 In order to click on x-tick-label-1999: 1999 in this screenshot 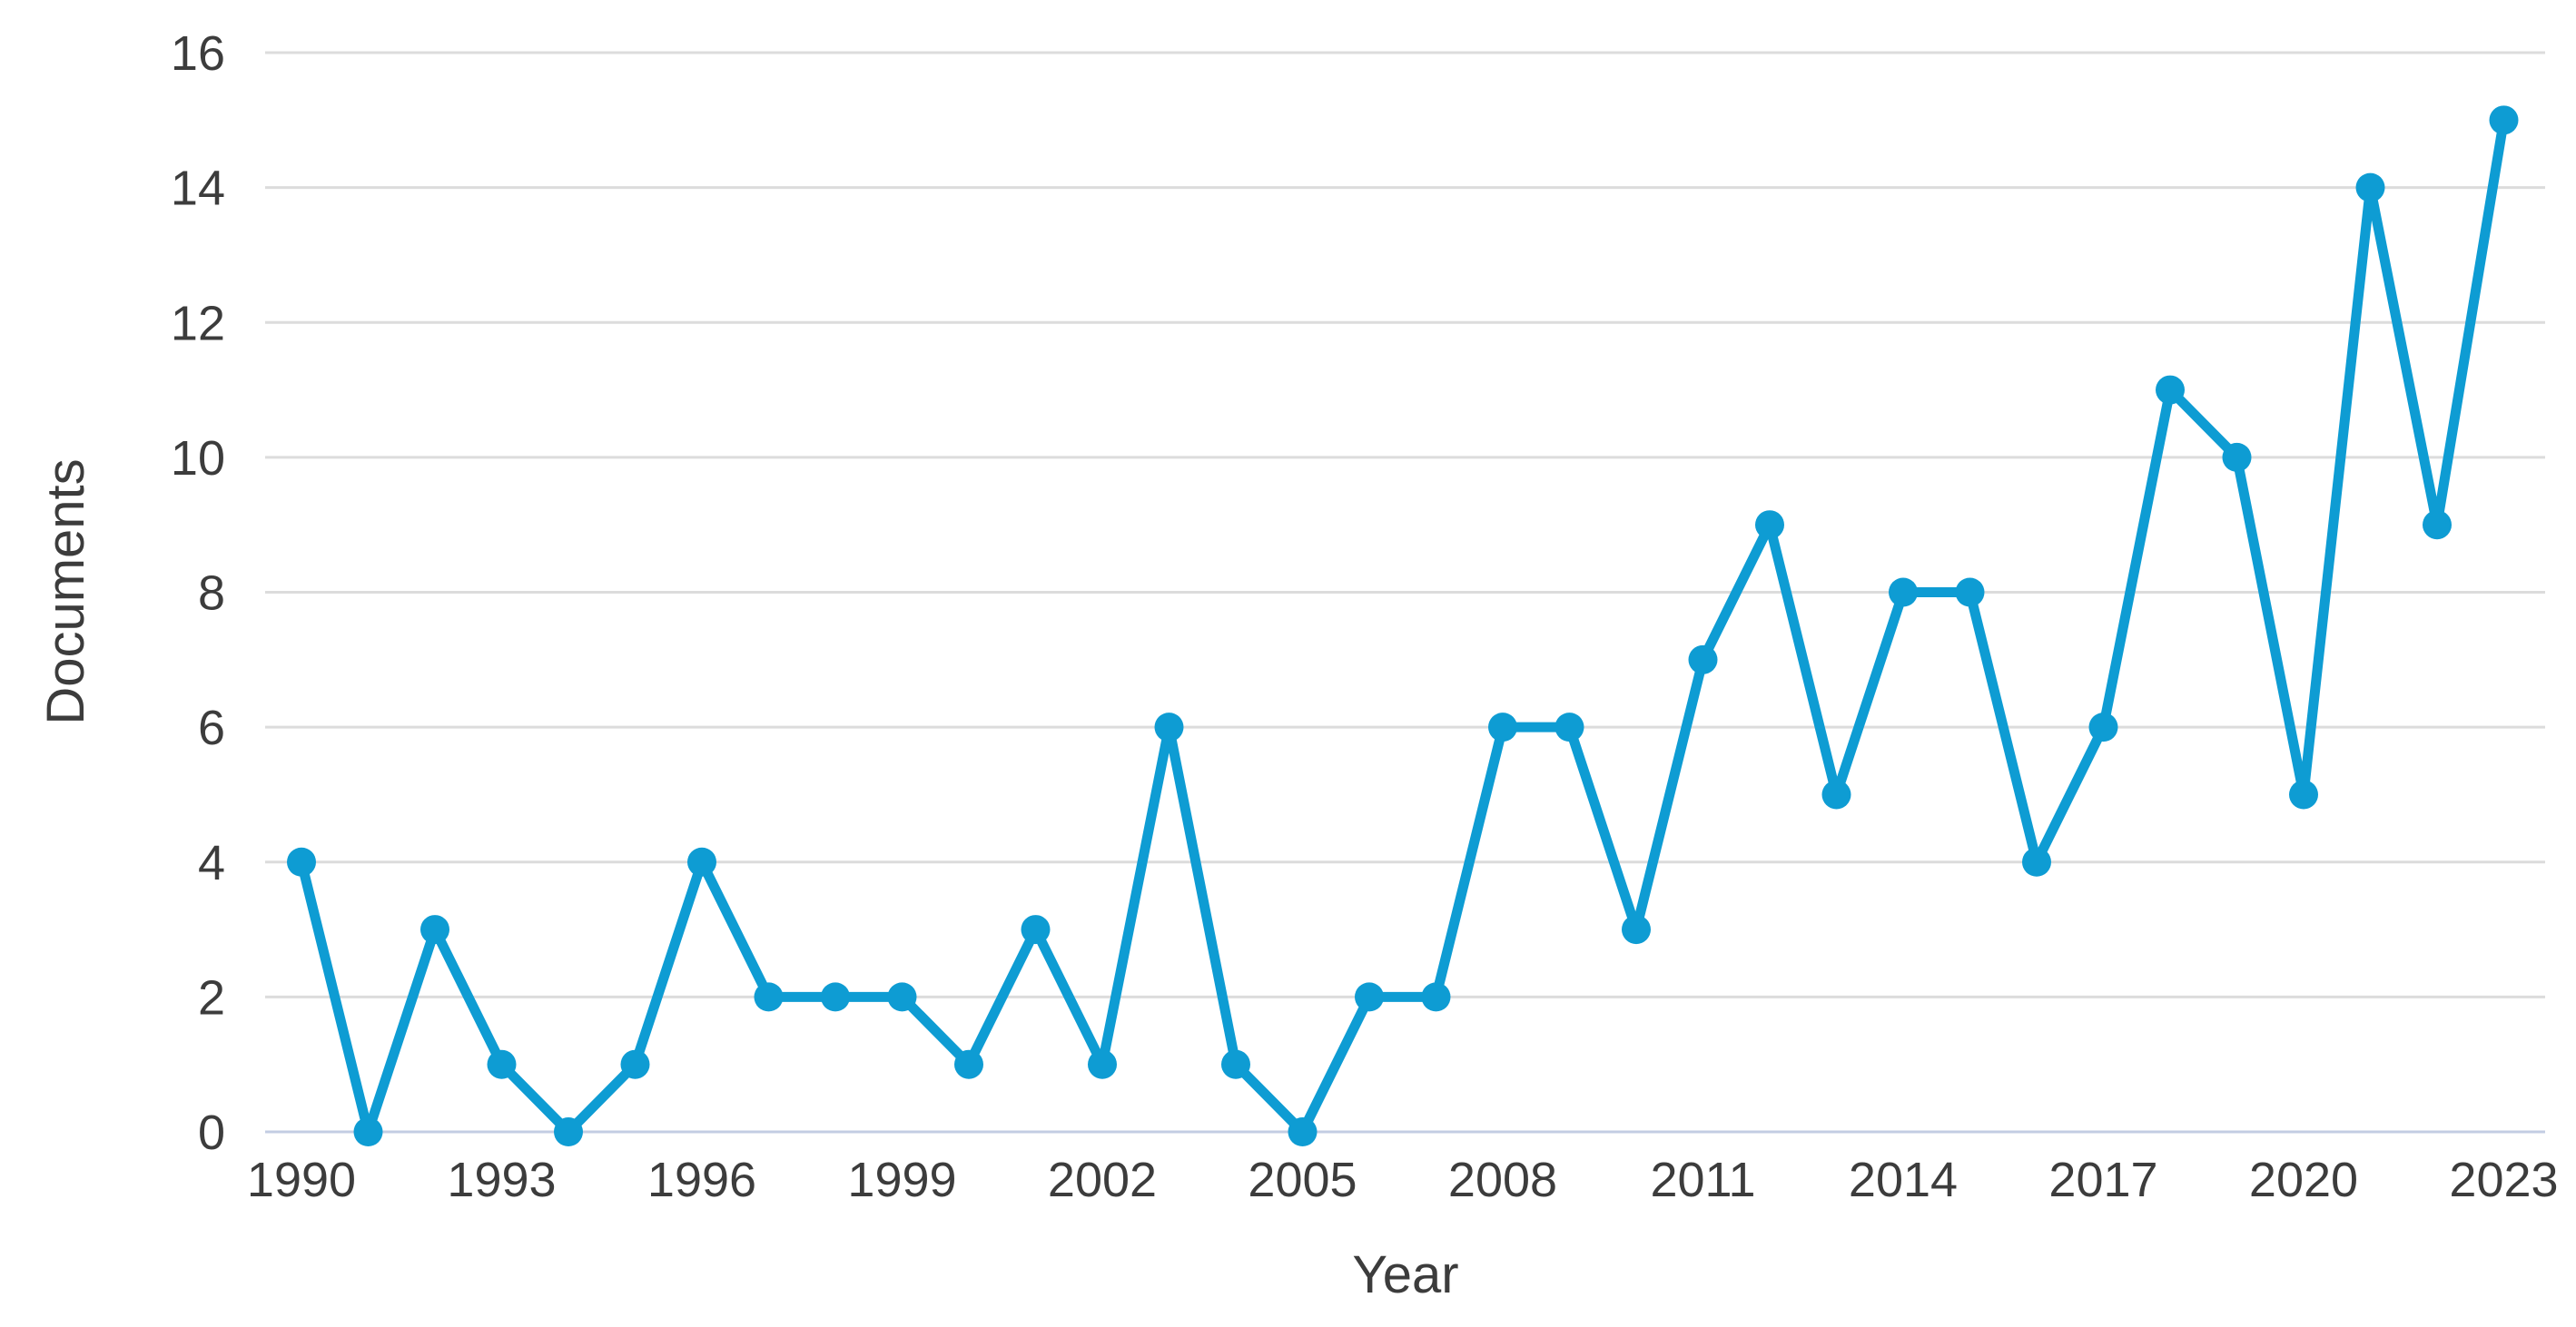, I will do `click(901, 1180)`.